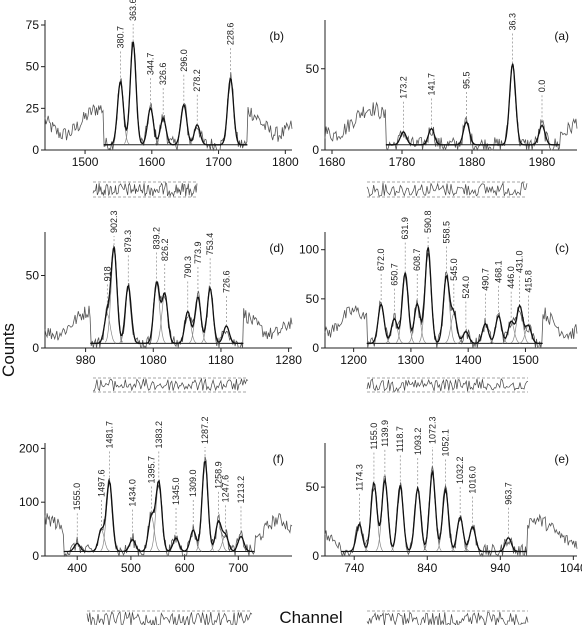 This screenshot has height=625, width=582. Describe the element at coordinates (33, 25) in the screenshot. I see `y-tick-label: 75` at that location.